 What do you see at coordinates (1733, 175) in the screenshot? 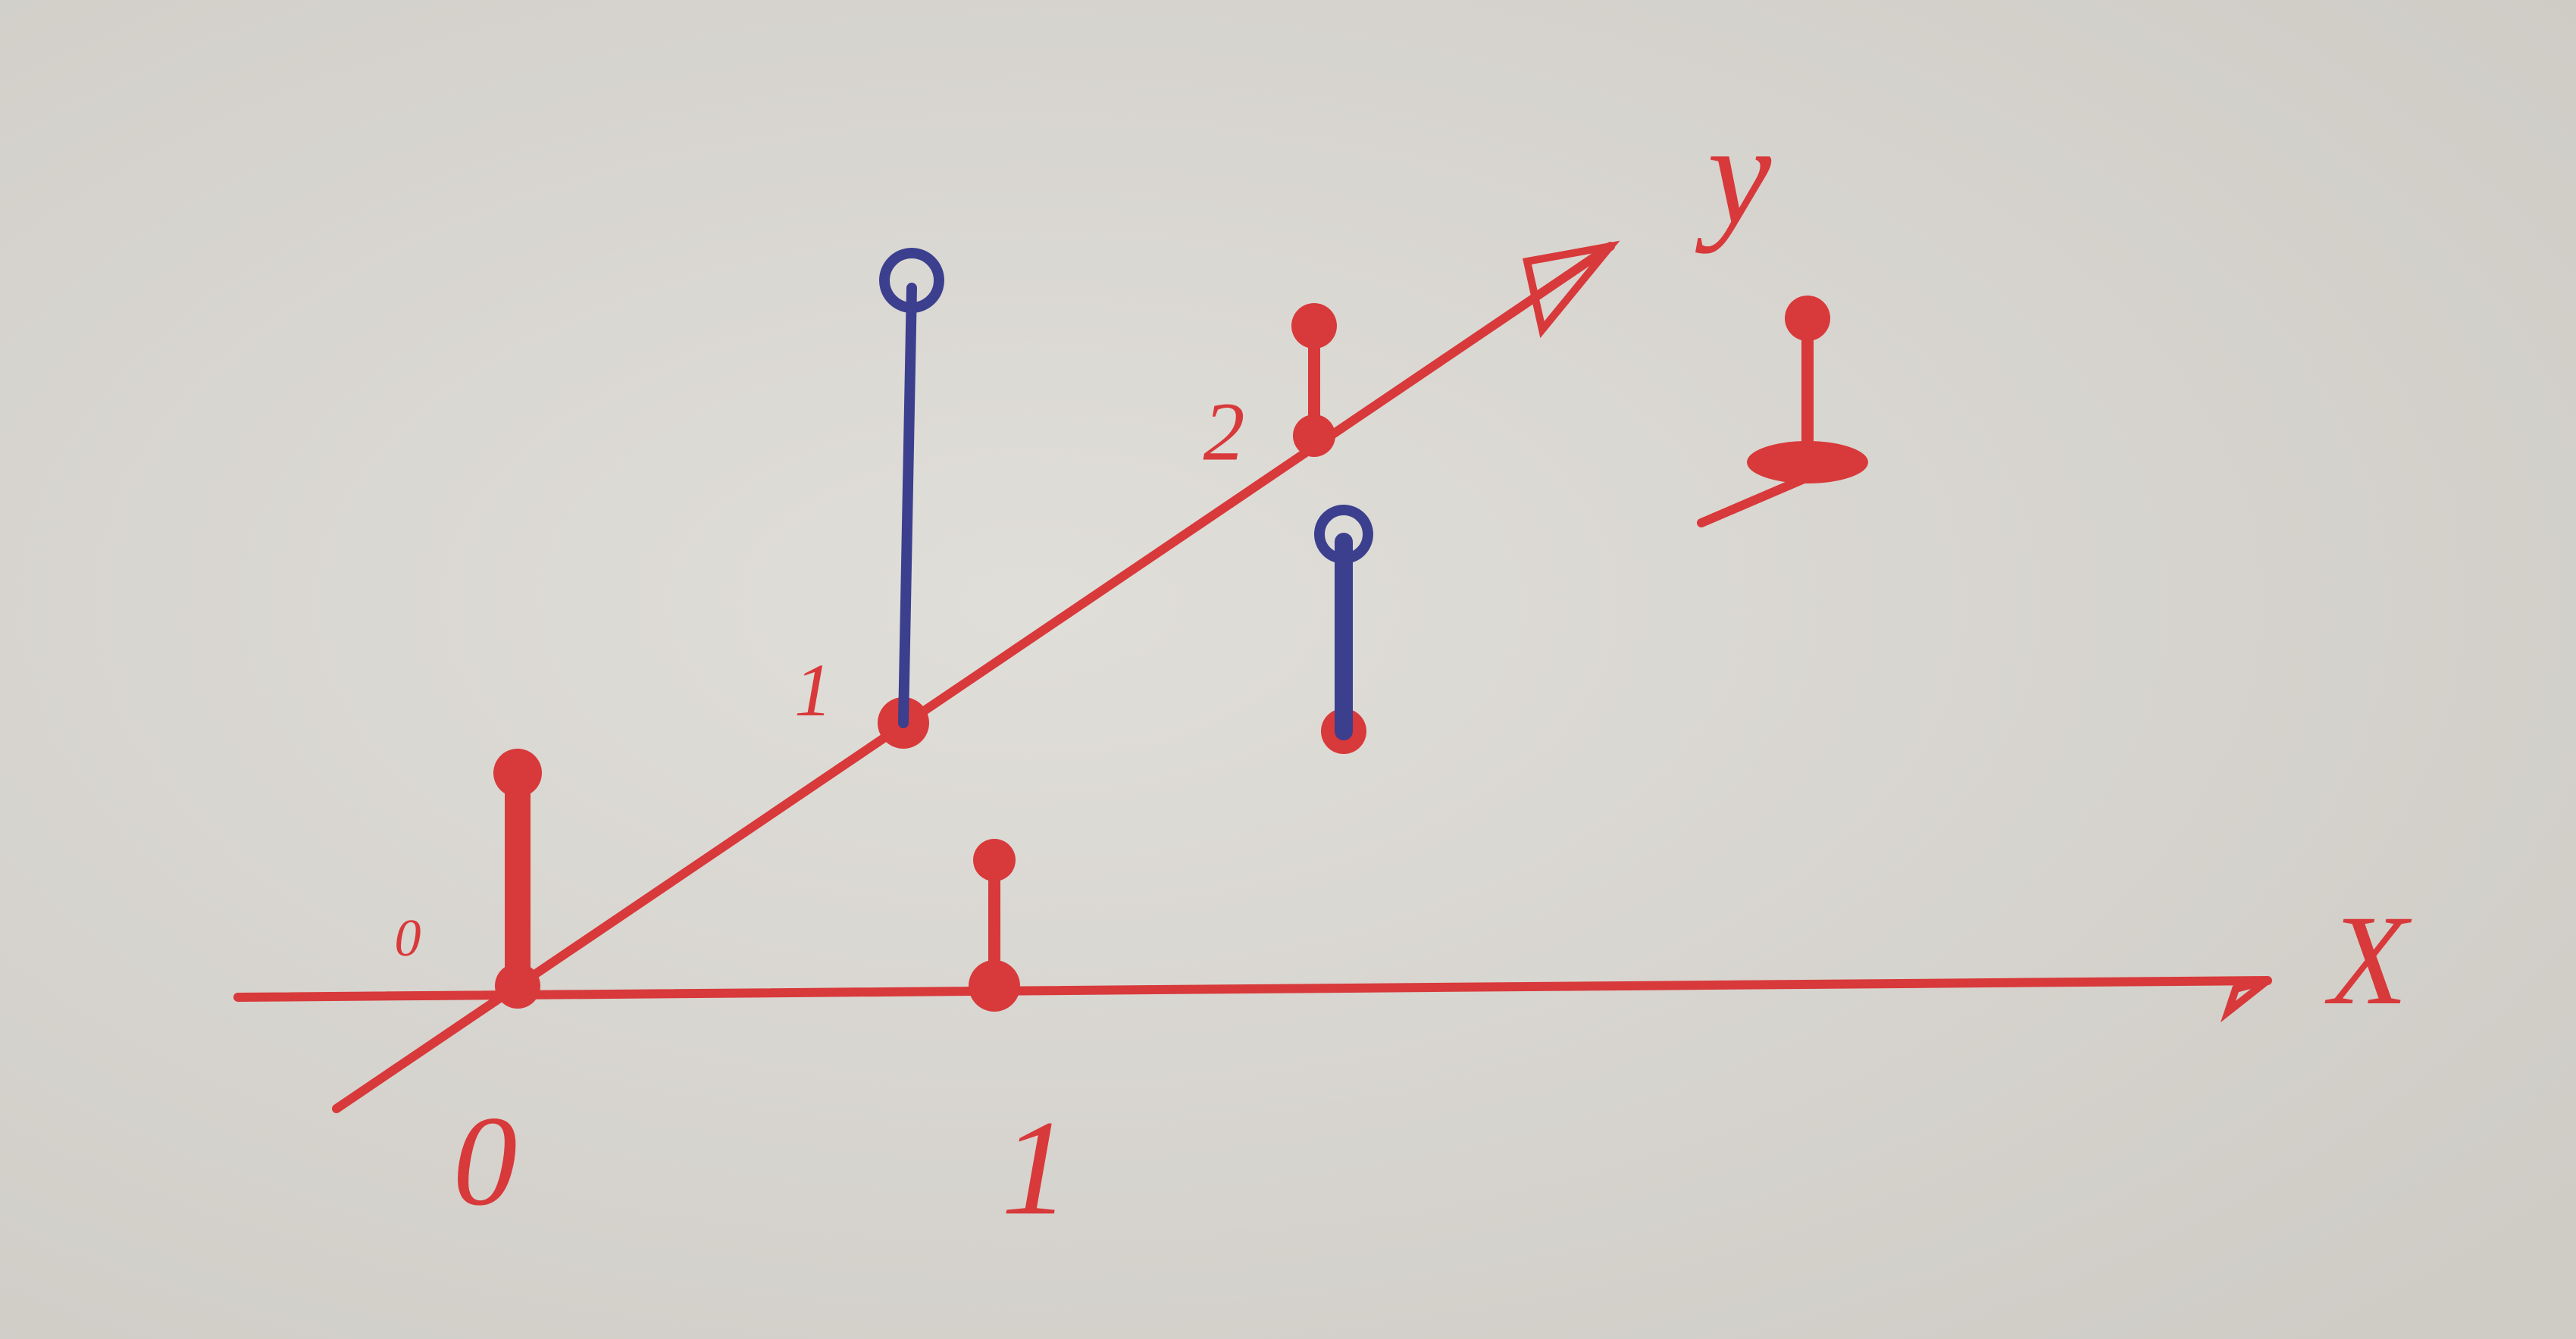
I see `y-axis-label: y` at bounding box center [1733, 175].